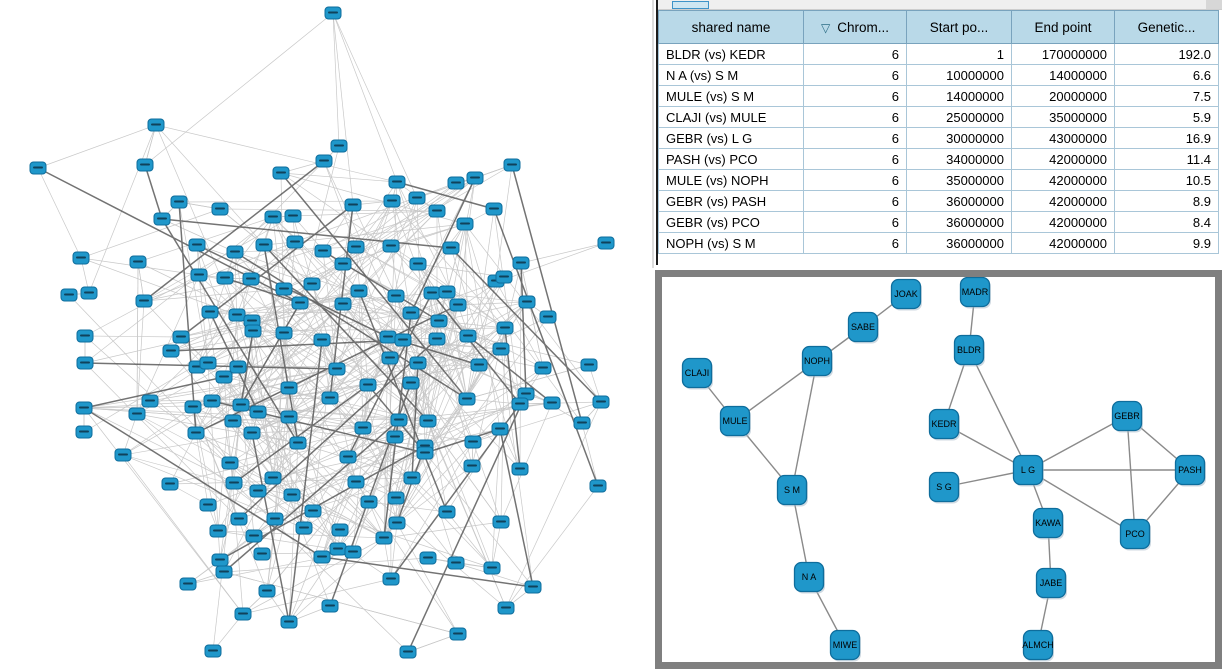 The width and height of the screenshot is (1222, 669). Describe the element at coordinates (959, 117) in the screenshot. I see `table-cell: 25000000` at that location.